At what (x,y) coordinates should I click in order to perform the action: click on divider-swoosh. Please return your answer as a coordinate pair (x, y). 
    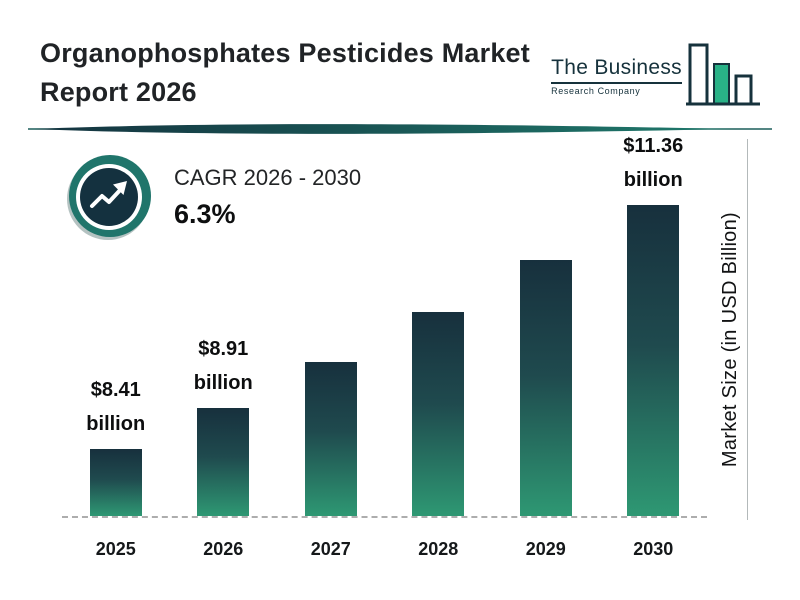
    Looking at the image, I should click on (400, 129).